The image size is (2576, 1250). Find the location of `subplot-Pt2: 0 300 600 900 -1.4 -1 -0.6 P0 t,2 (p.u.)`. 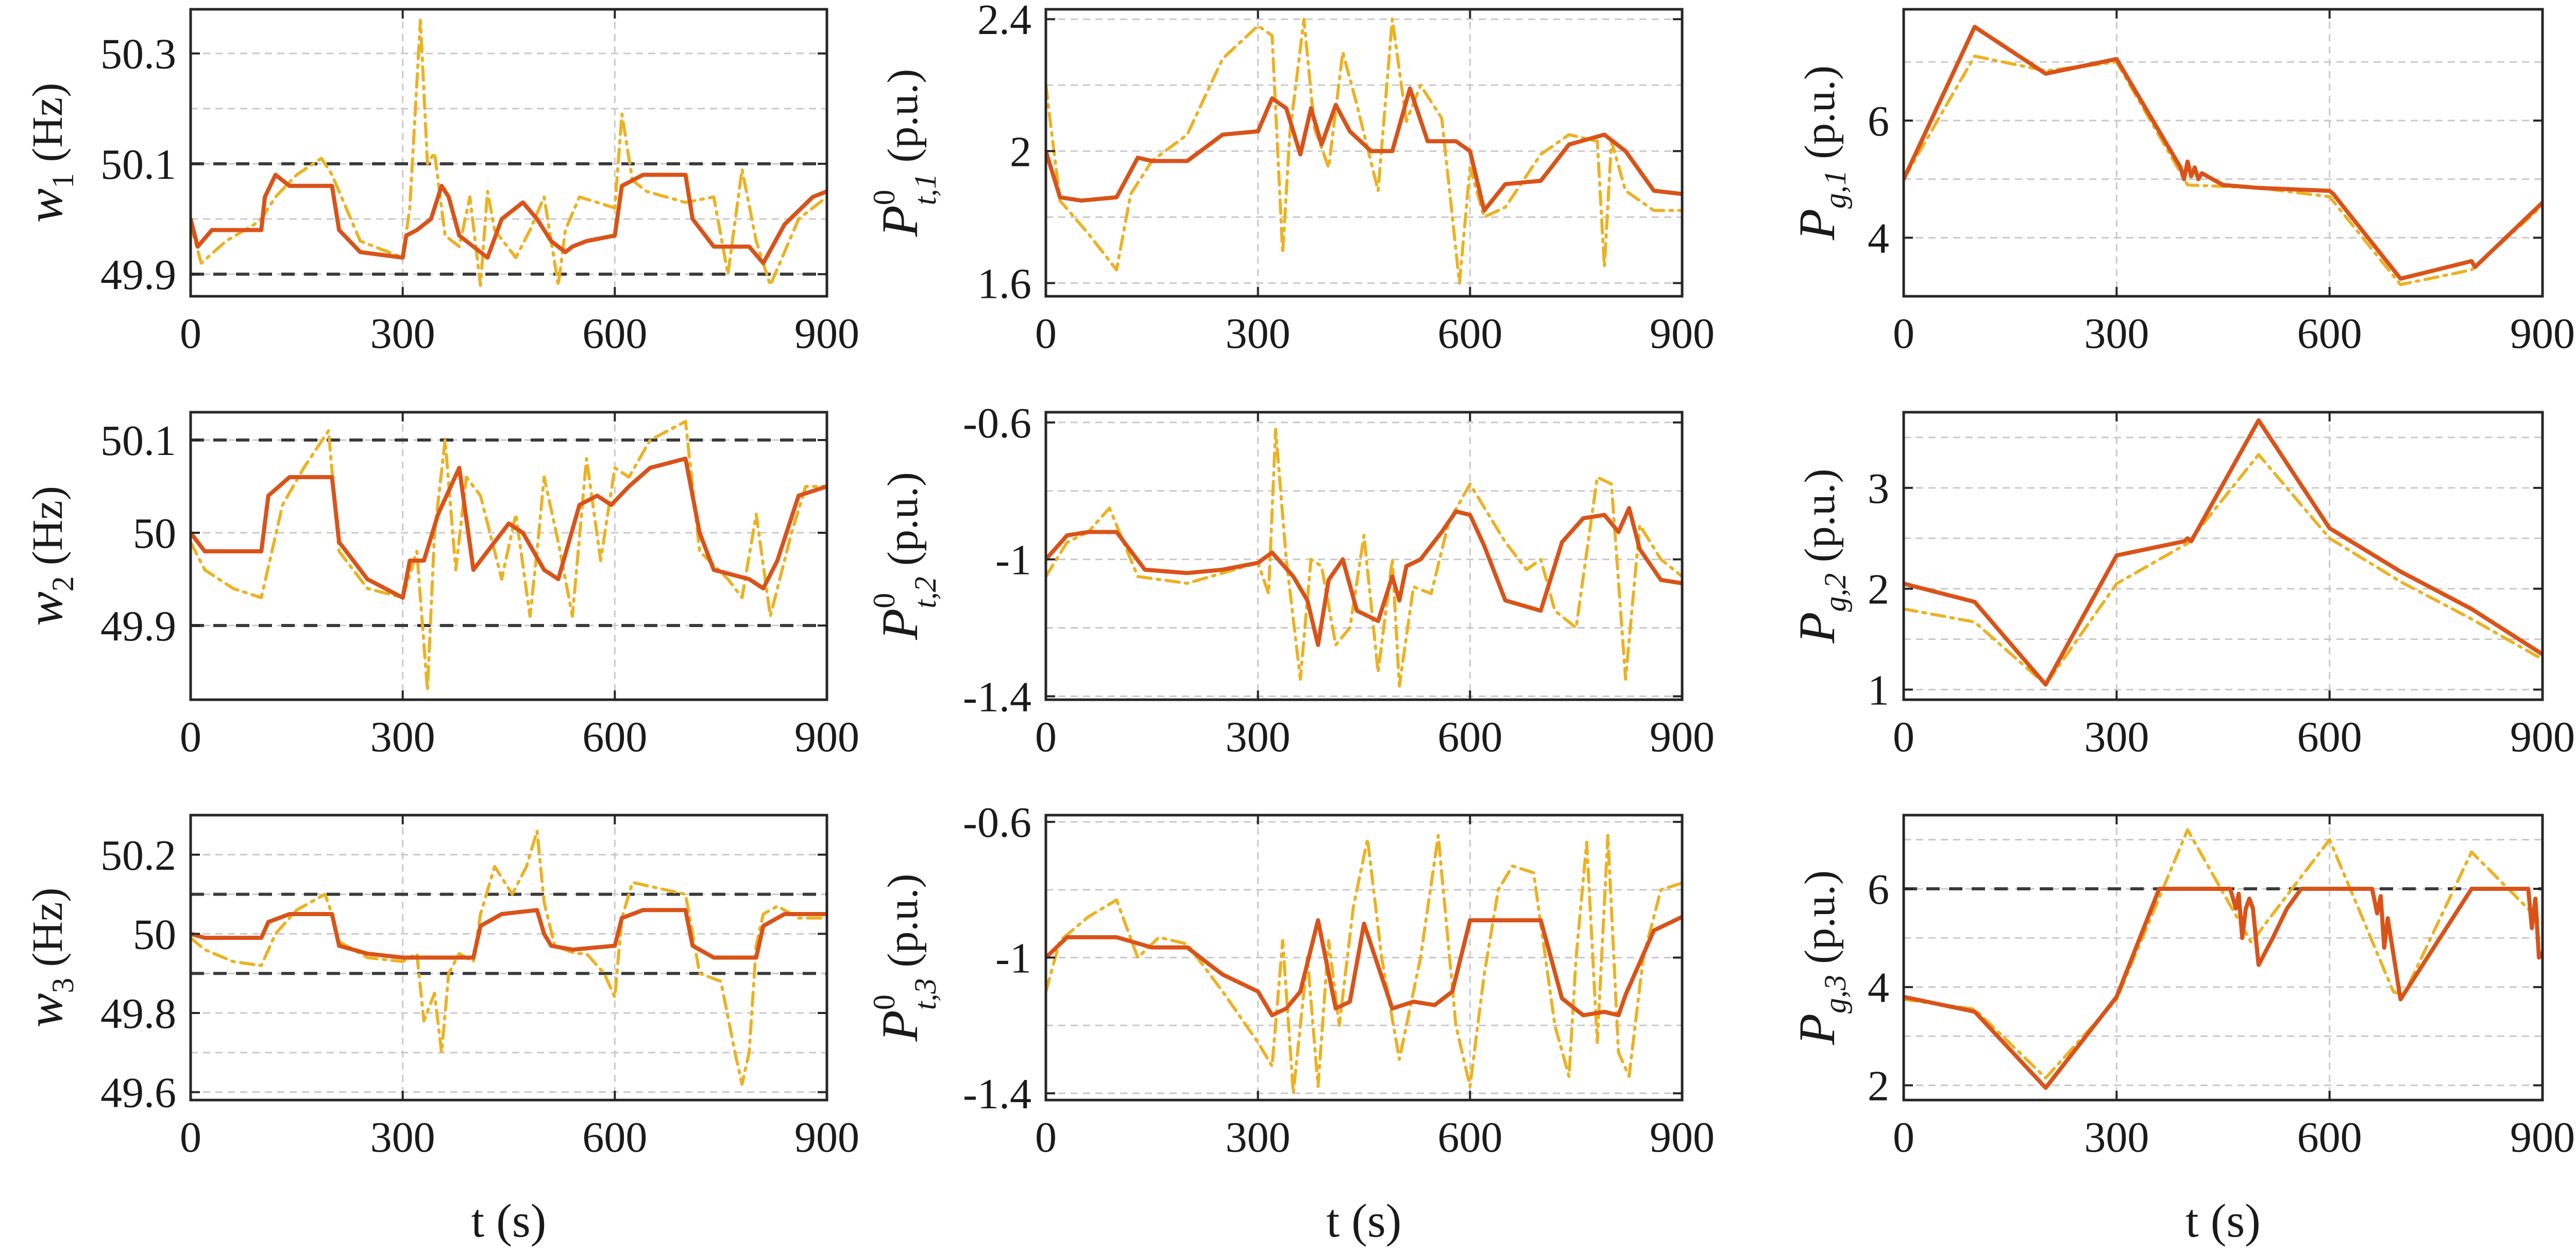

subplot-Pt2: 0 300 600 900 -1.4 -1 -0.6 P0 t,2 (p.u.) is located at coordinates (1291, 580).